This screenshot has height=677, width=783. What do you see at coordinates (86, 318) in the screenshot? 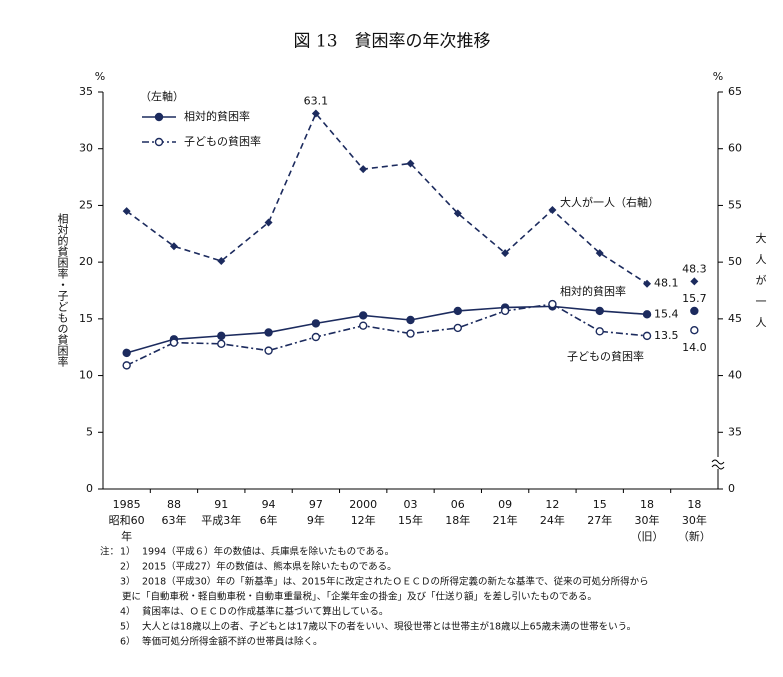
I see `y-tick-label: 15` at bounding box center [86, 318].